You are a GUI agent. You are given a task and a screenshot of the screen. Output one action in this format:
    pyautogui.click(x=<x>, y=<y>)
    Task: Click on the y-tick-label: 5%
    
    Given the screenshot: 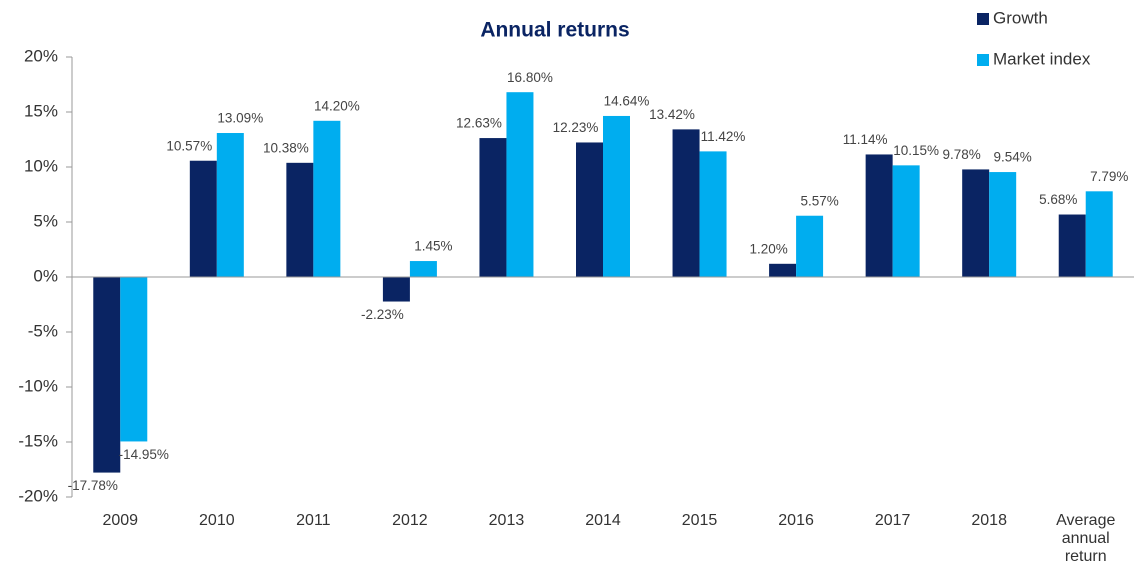 What is the action you would take?
    pyautogui.click(x=45, y=220)
    